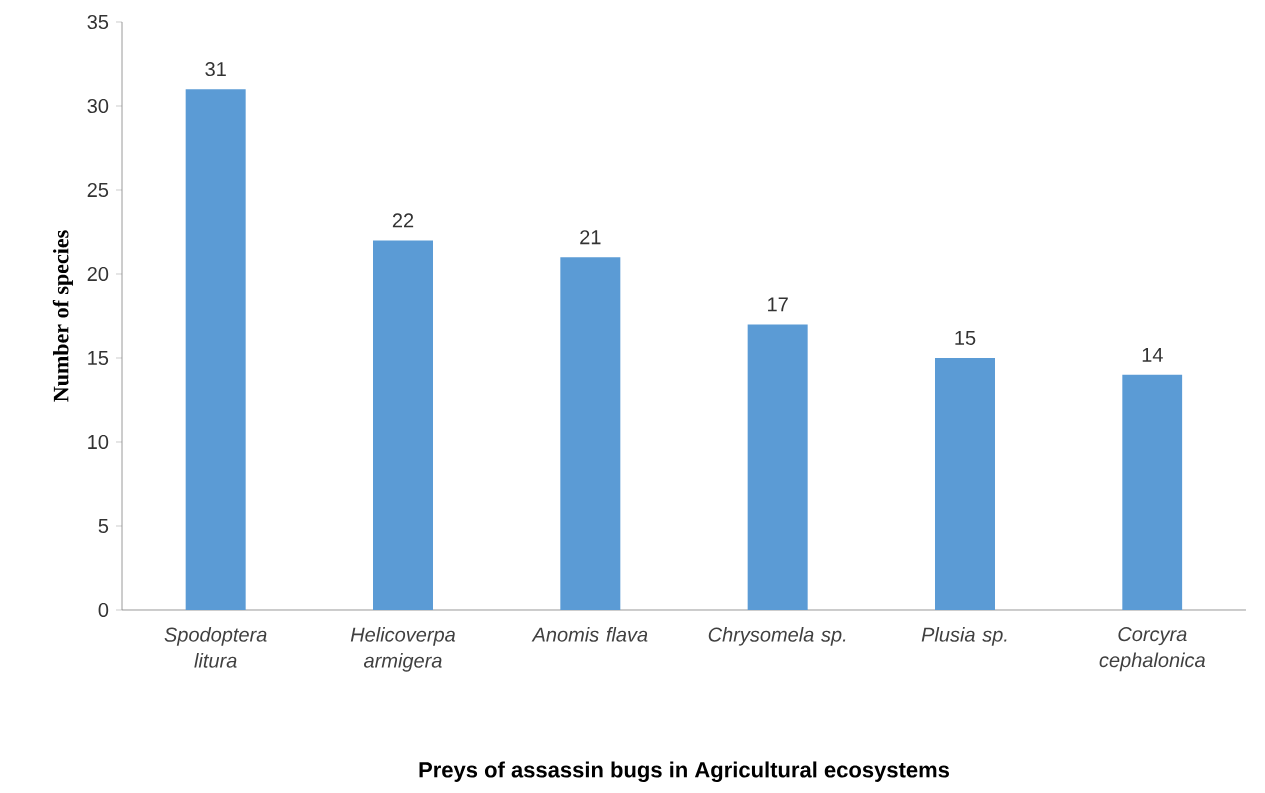 This screenshot has width=1265, height=793. What do you see at coordinates (1152, 354) in the screenshot?
I see `data-label: 14` at bounding box center [1152, 354].